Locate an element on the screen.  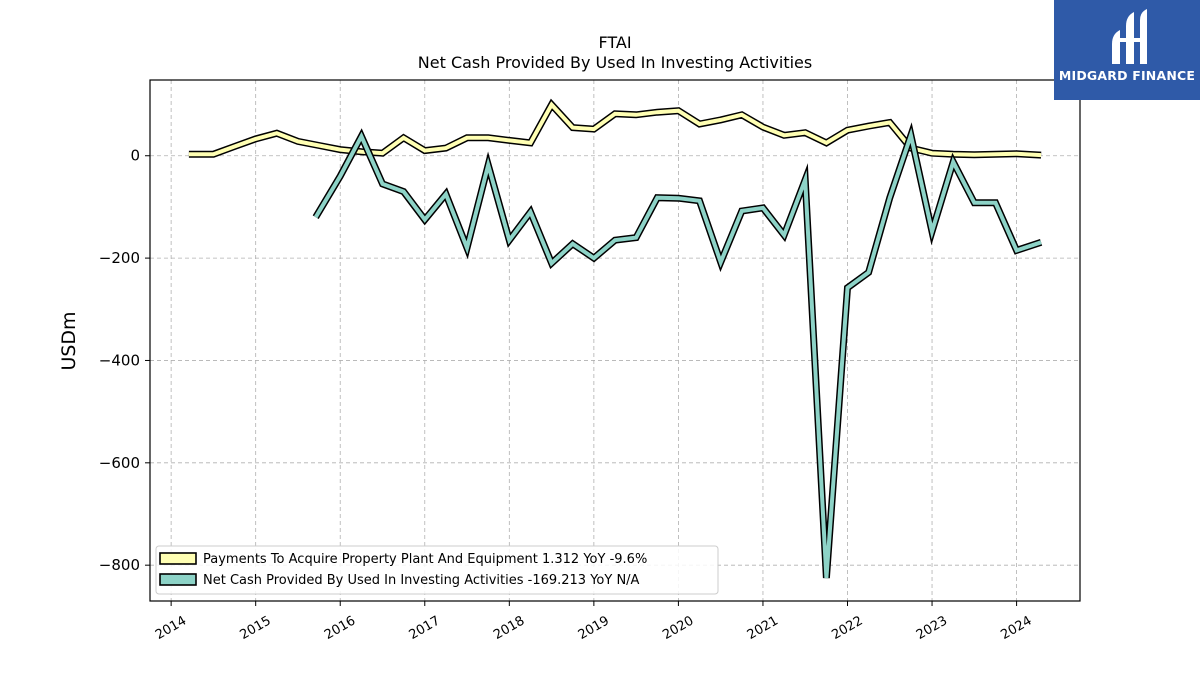
brand-logo: MIDGARD FINANCE is located at coordinates (1127, 50).